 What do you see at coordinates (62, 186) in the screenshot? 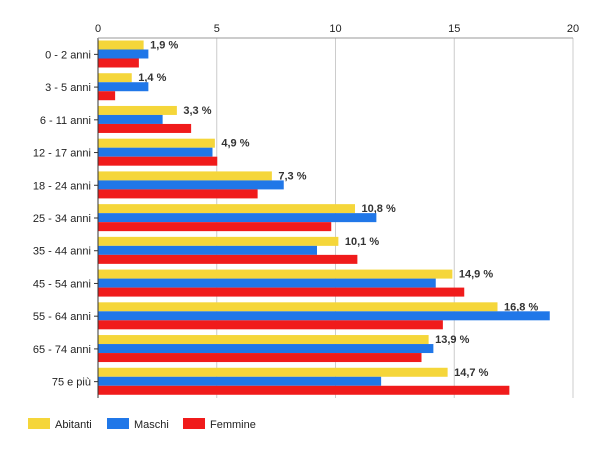
I see `category-label: 18 - 24 anni` at bounding box center [62, 186].